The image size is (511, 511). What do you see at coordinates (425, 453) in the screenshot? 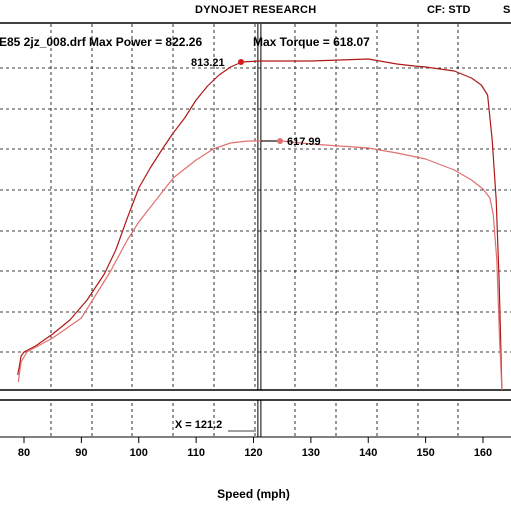
I see `x-tick-label: 150` at bounding box center [425, 453].